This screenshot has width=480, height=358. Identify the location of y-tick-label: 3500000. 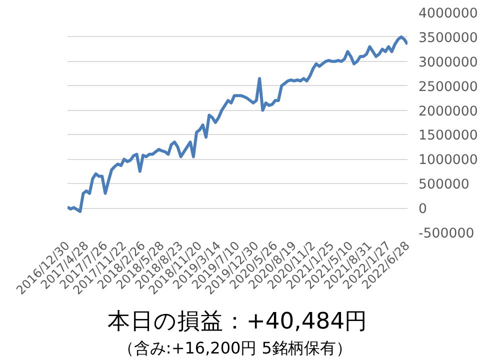
(448, 38).